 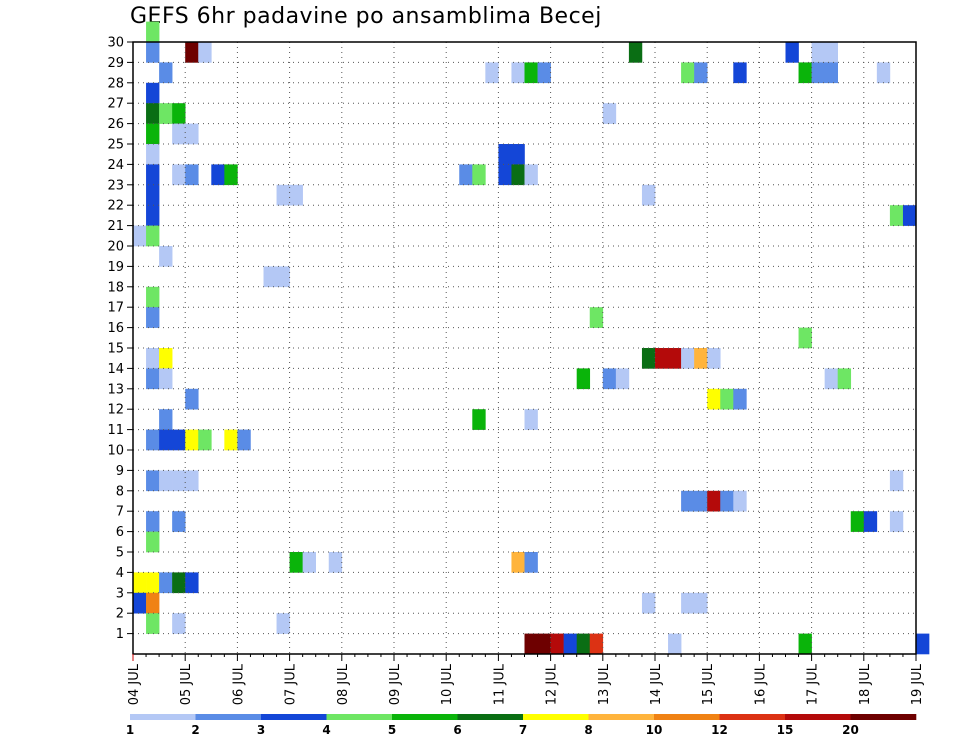 I want to click on y-tick-label: 20, so click(x=115, y=247).